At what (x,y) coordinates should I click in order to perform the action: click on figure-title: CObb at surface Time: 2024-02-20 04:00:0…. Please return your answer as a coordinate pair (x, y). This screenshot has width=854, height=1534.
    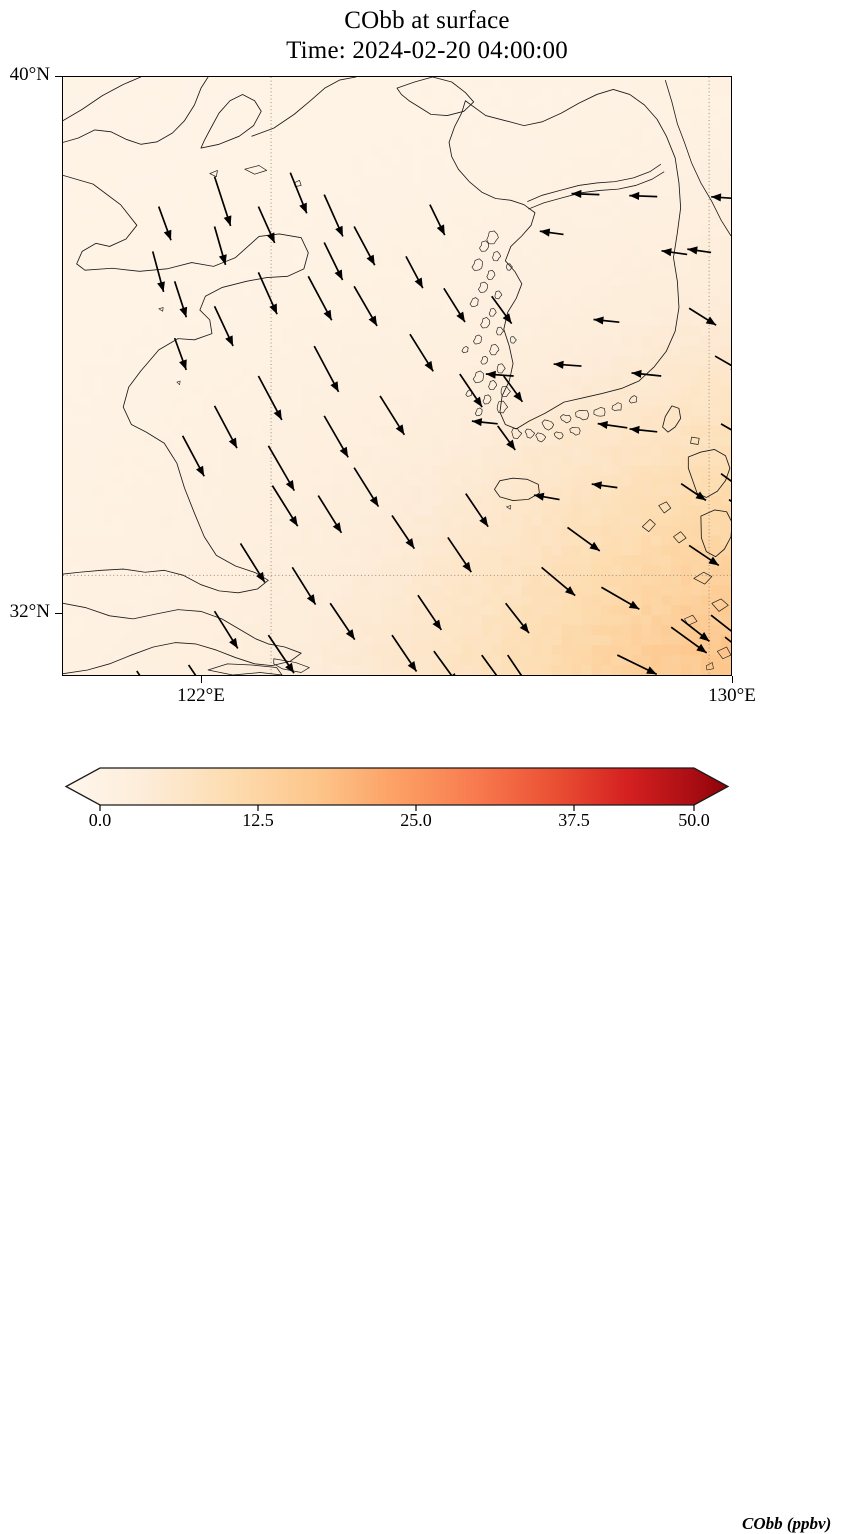
    Looking at the image, I should click on (427, 35).